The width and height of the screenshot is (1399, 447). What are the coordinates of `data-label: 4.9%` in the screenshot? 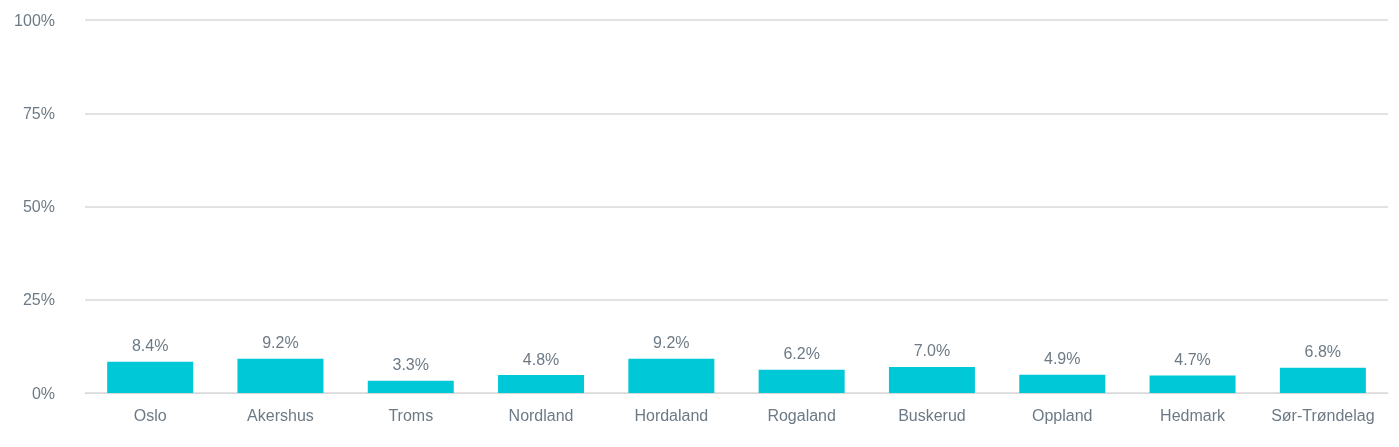 It's located at (1062, 359).